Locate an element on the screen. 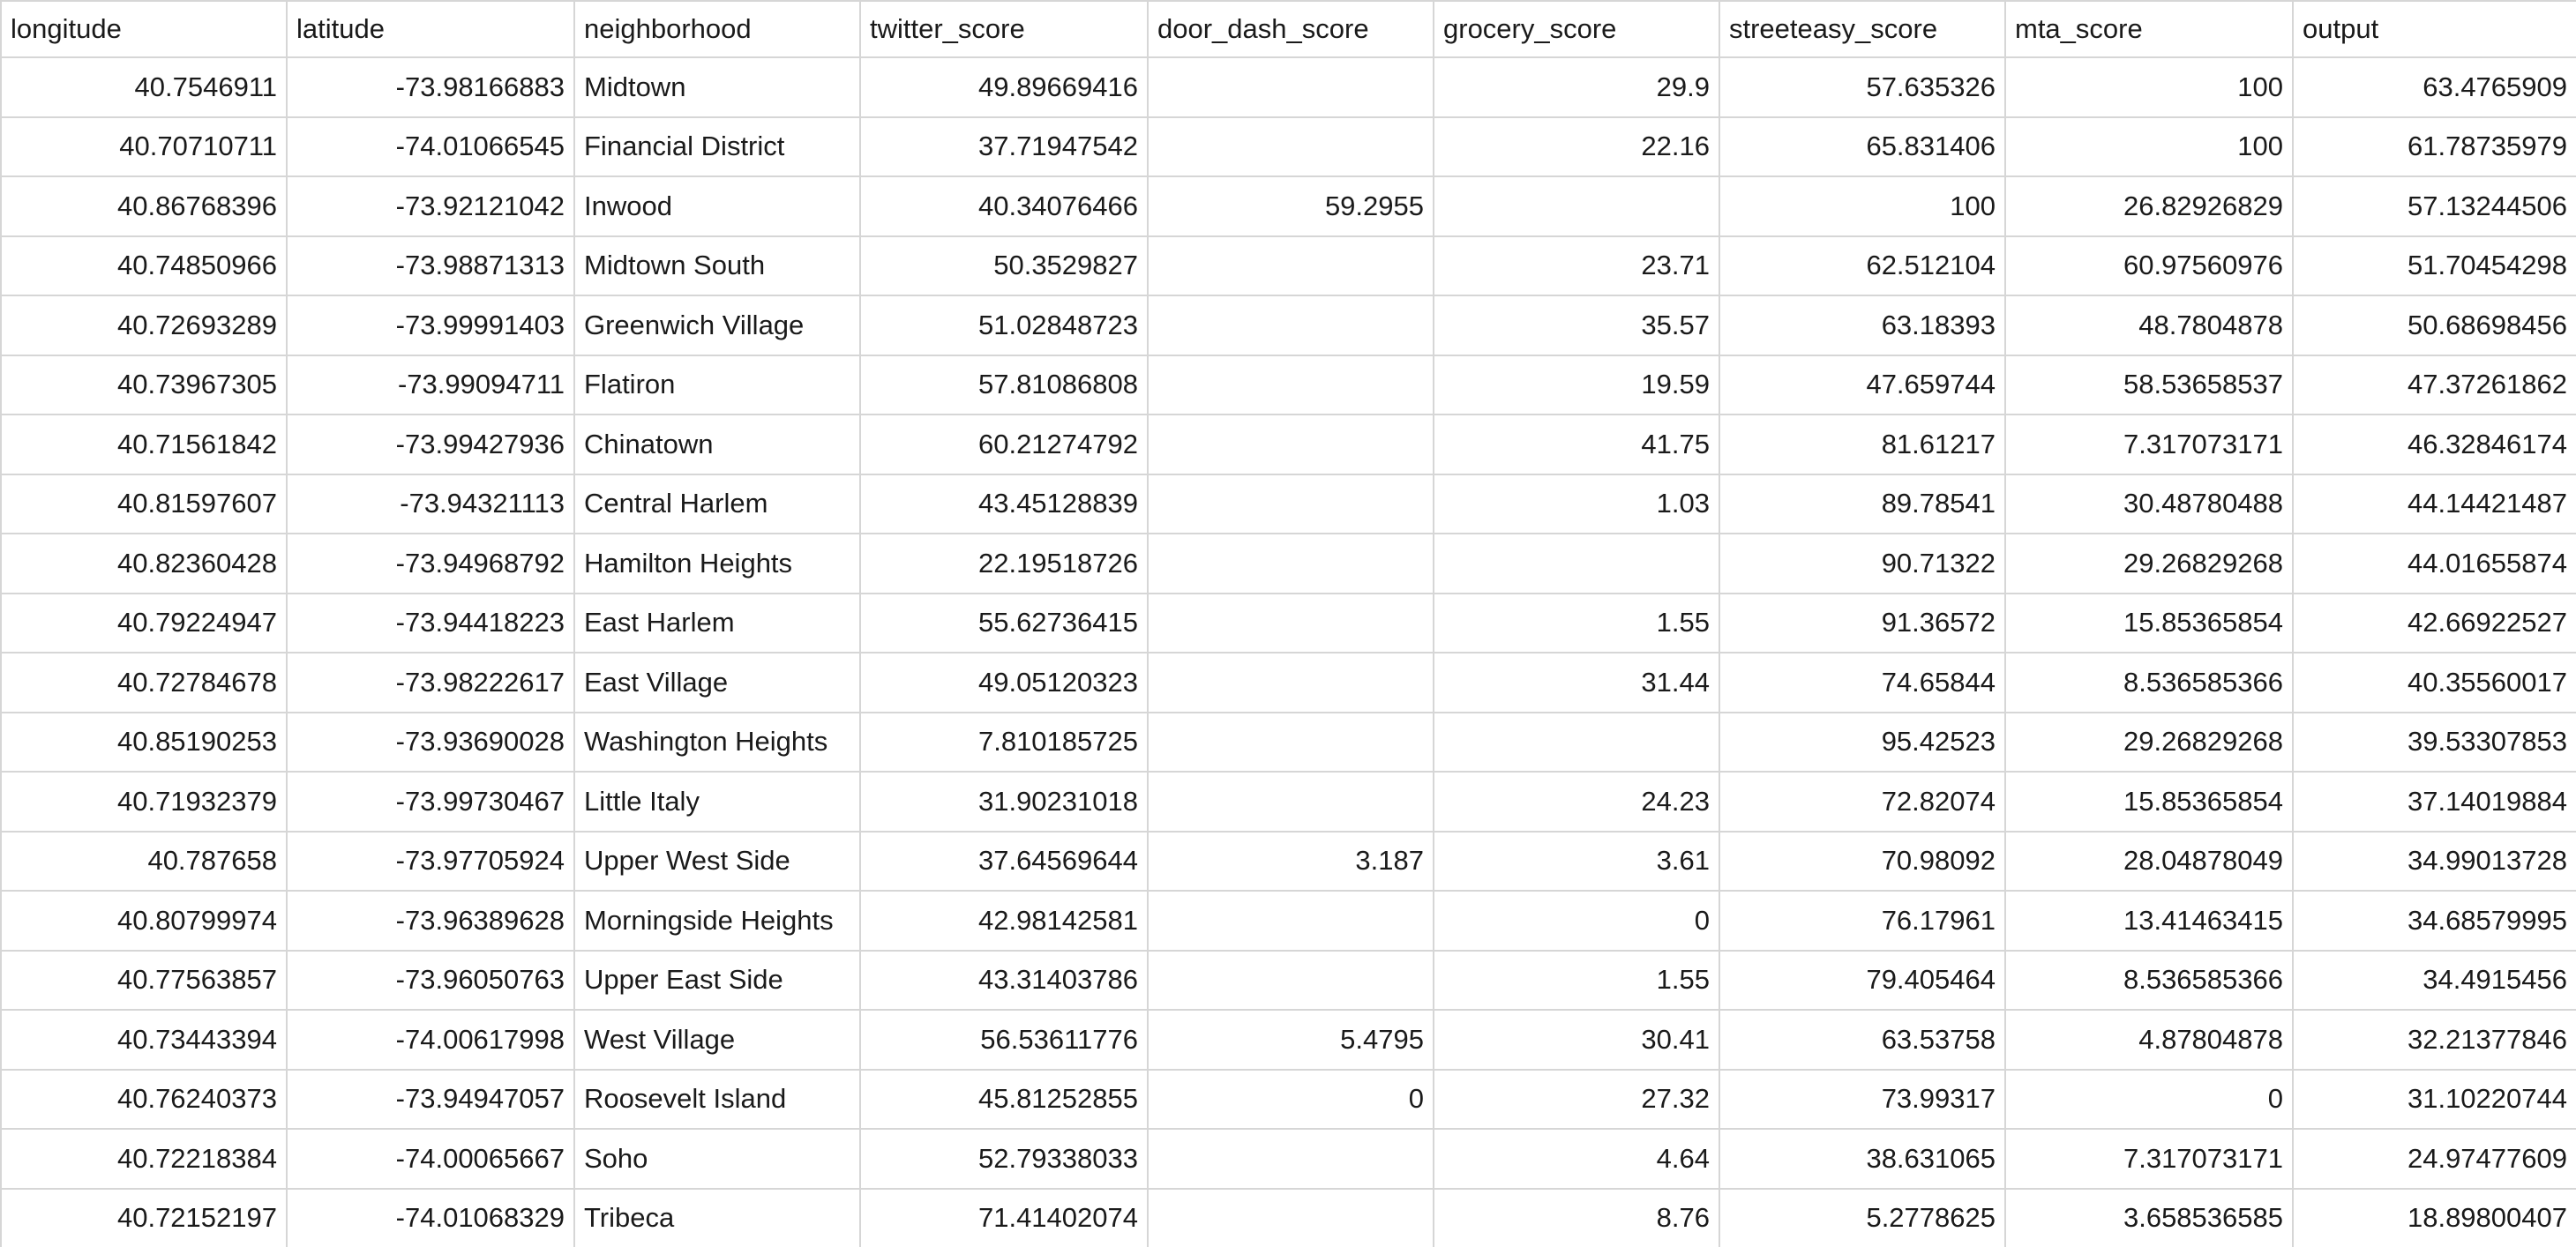  cell-door-dash-score: 5.4795 is located at coordinates (1290, 1040).